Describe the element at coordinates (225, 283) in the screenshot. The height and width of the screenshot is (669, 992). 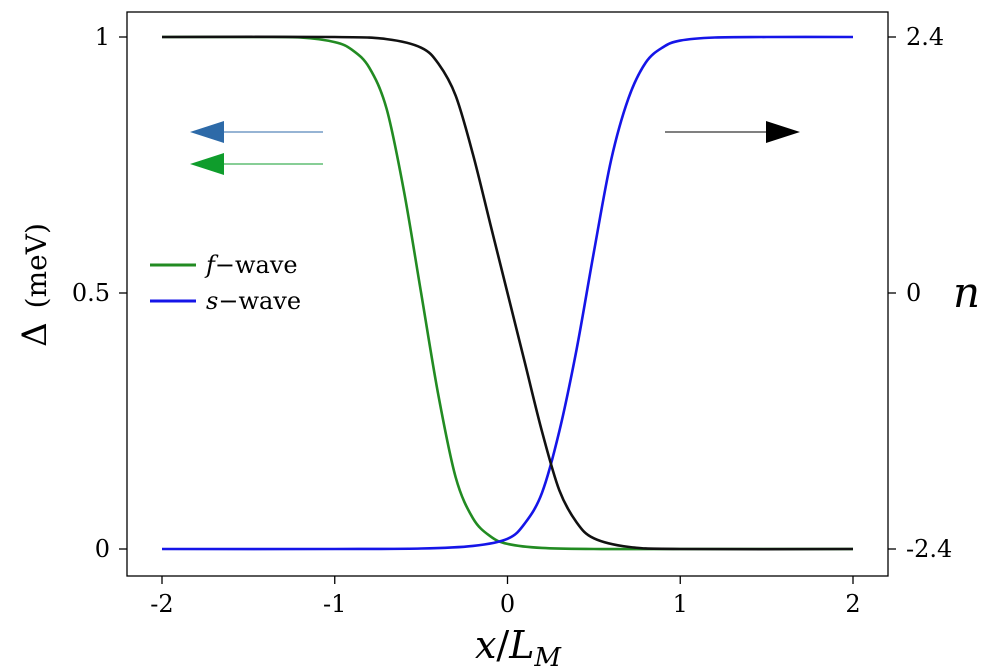
I see `legend: f−wave s−wave` at that location.